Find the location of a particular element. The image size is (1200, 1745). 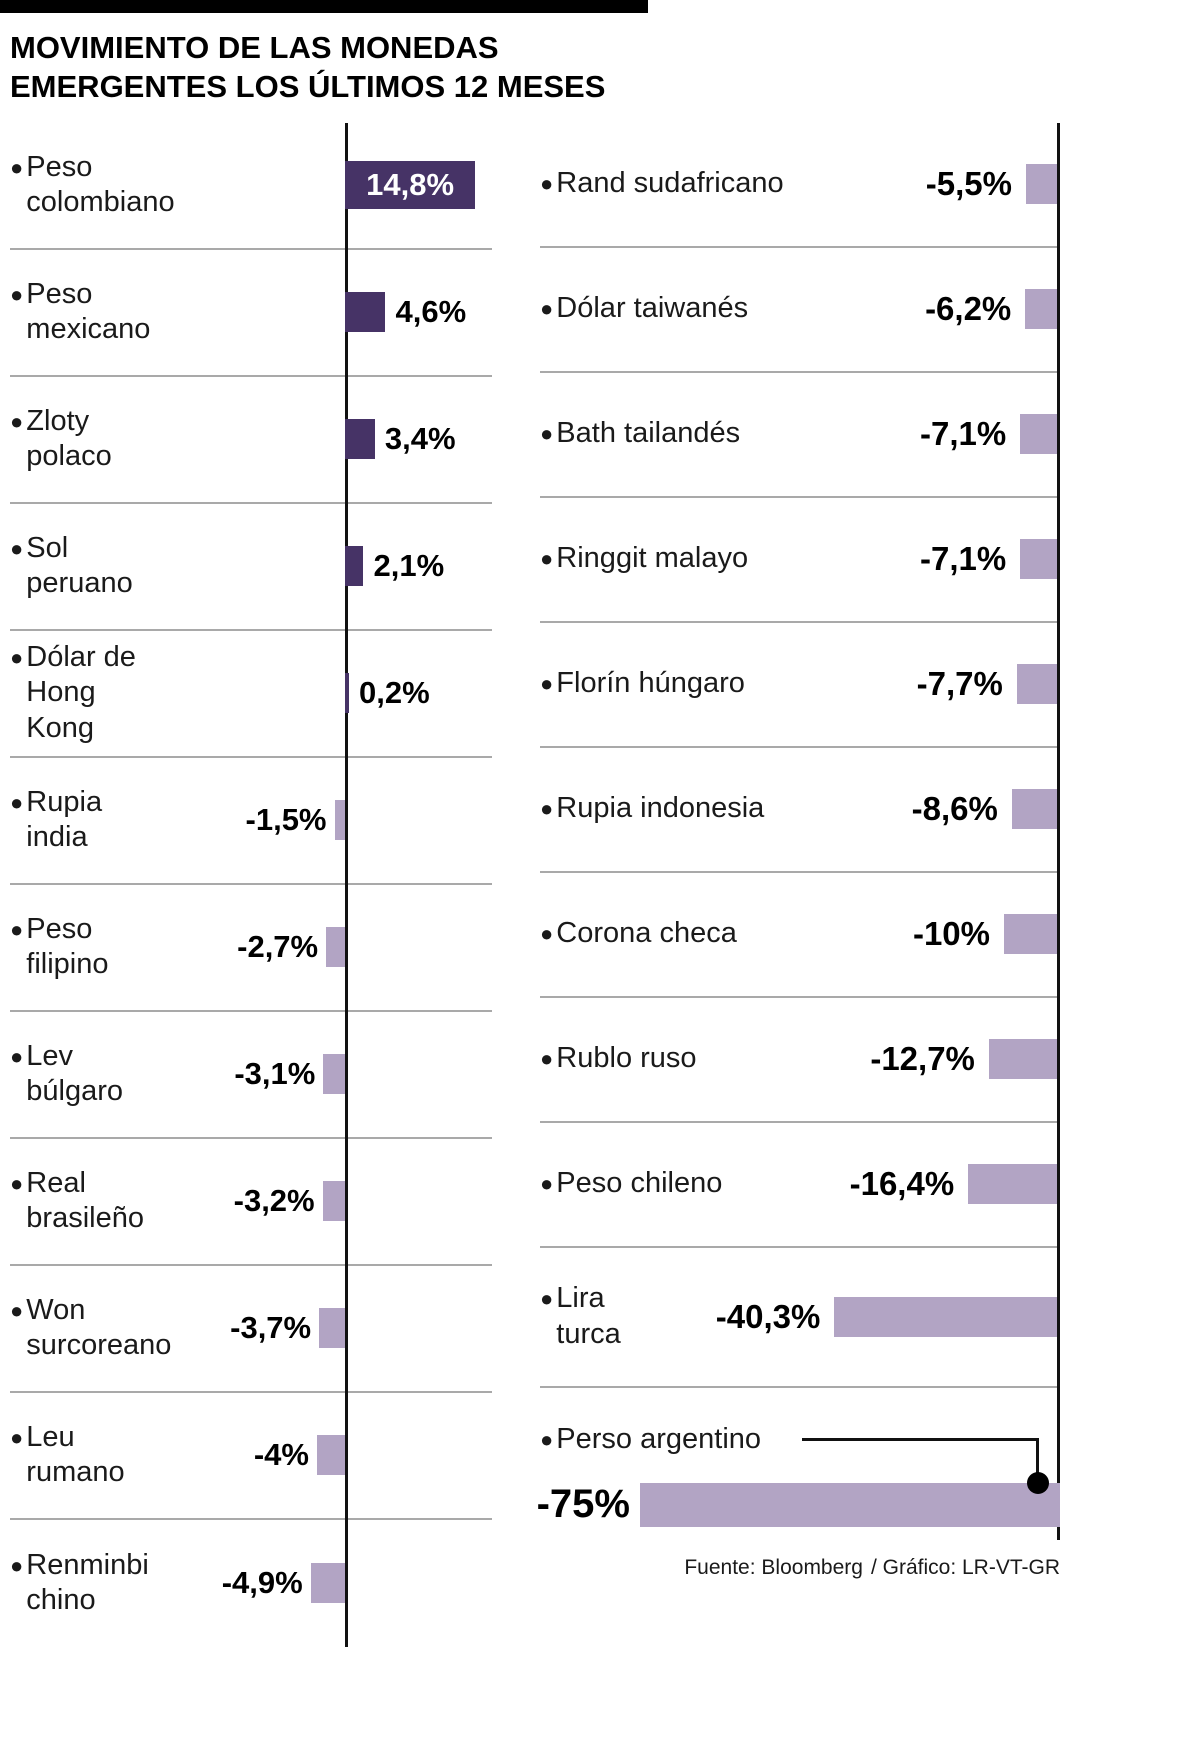

currency-label: ● Peso chileno is located at coordinates (688, 1183).